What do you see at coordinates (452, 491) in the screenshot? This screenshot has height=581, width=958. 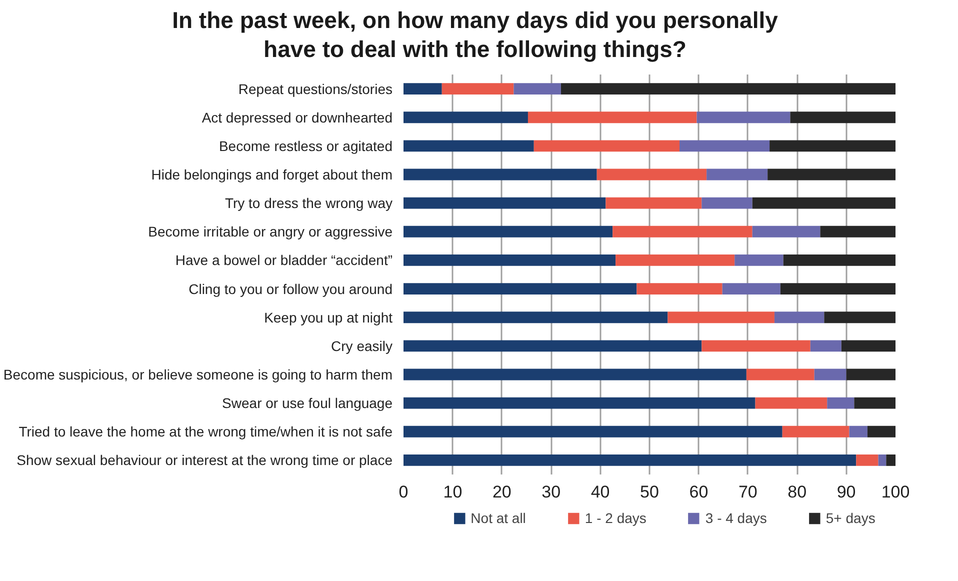 I see `x-tick-label: 10` at bounding box center [452, 491].